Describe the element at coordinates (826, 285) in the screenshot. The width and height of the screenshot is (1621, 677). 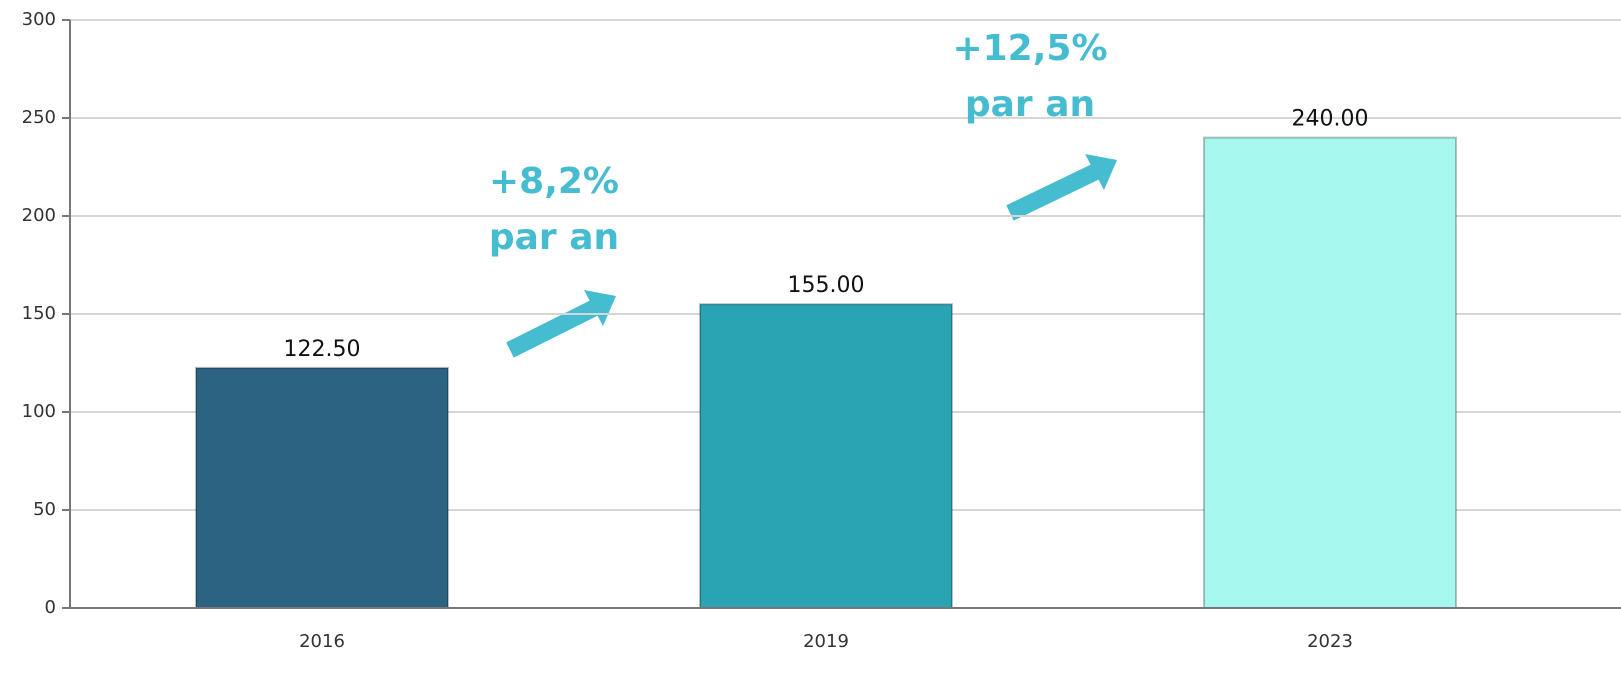
I see `value-label: 155.00` at that location.